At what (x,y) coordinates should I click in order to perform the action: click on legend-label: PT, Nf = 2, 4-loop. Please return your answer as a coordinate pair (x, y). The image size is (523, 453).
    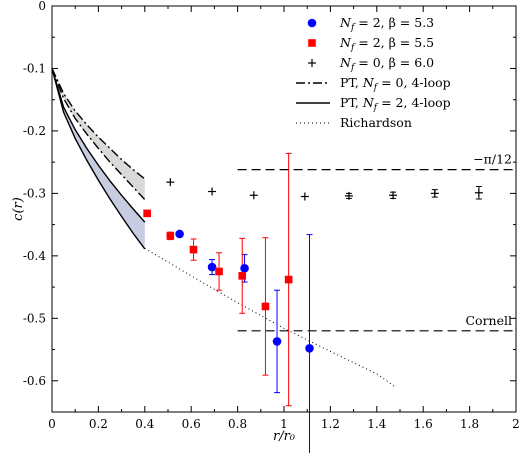
    Looking at the image, I should click on (395, 104).